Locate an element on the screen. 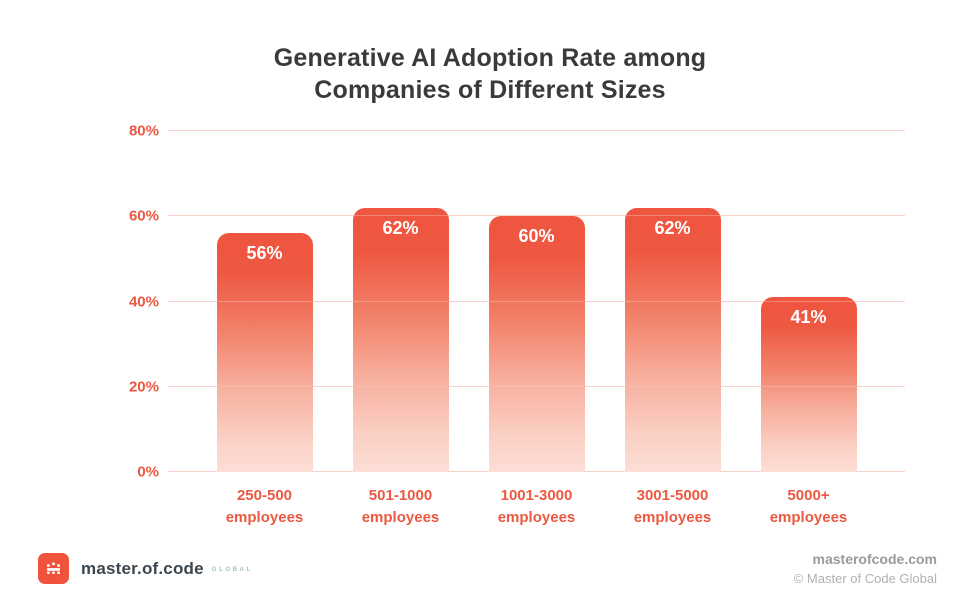 The width and height of the screenshot is (980, 614). y-tick-label-40%: 40% is located at coordinates (143, 301).